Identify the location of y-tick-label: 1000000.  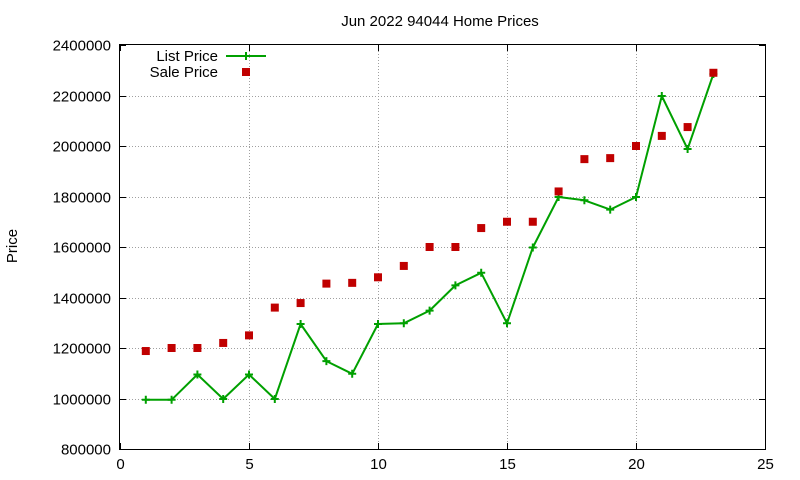
(82, 400).